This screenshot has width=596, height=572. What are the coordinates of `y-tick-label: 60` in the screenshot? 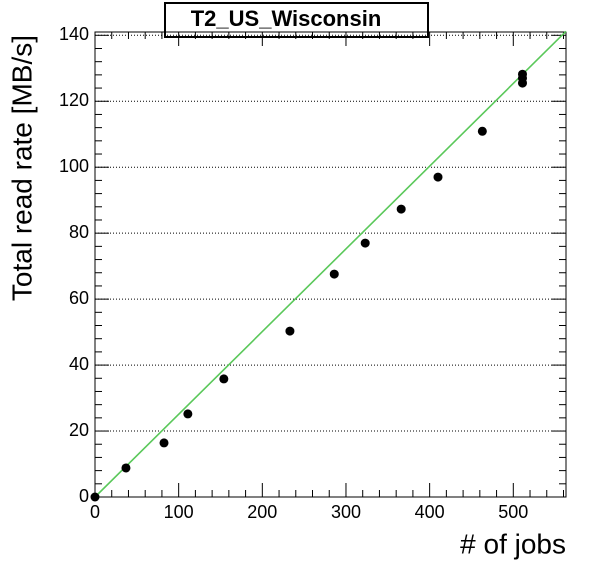 It's located at (79, 298).